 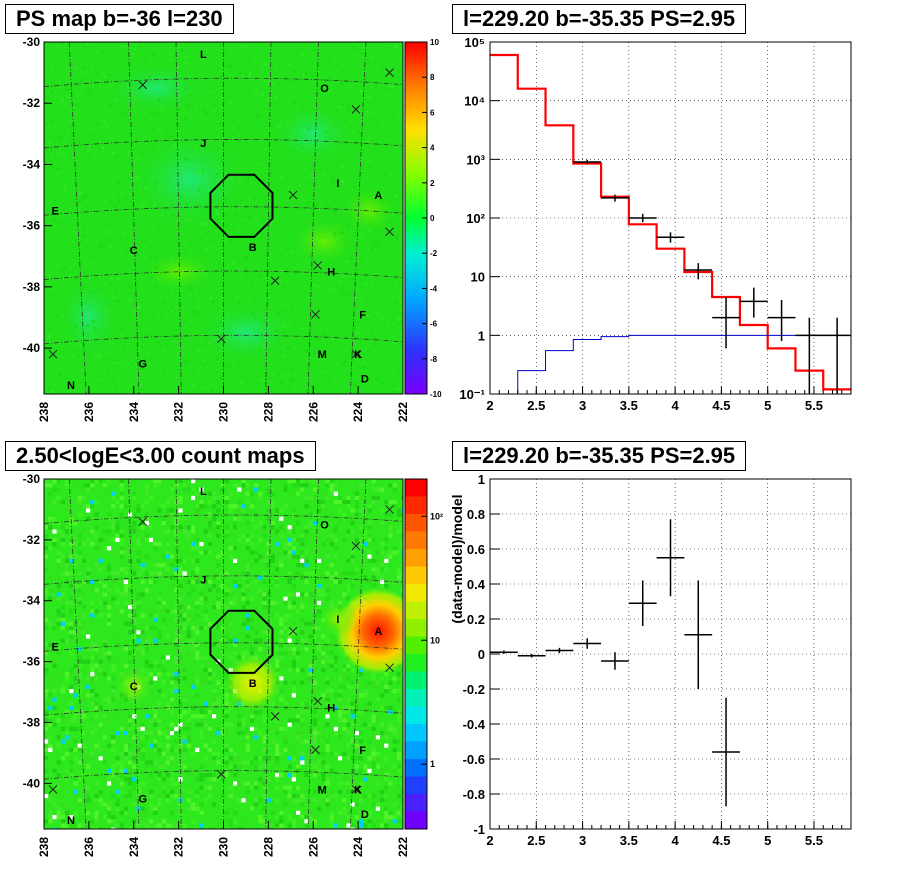 What do you see at coordinates (434, 359) in the screenshot?
I see `map1-colorbar-tick-label: -8` at bounding box center [434, 359].